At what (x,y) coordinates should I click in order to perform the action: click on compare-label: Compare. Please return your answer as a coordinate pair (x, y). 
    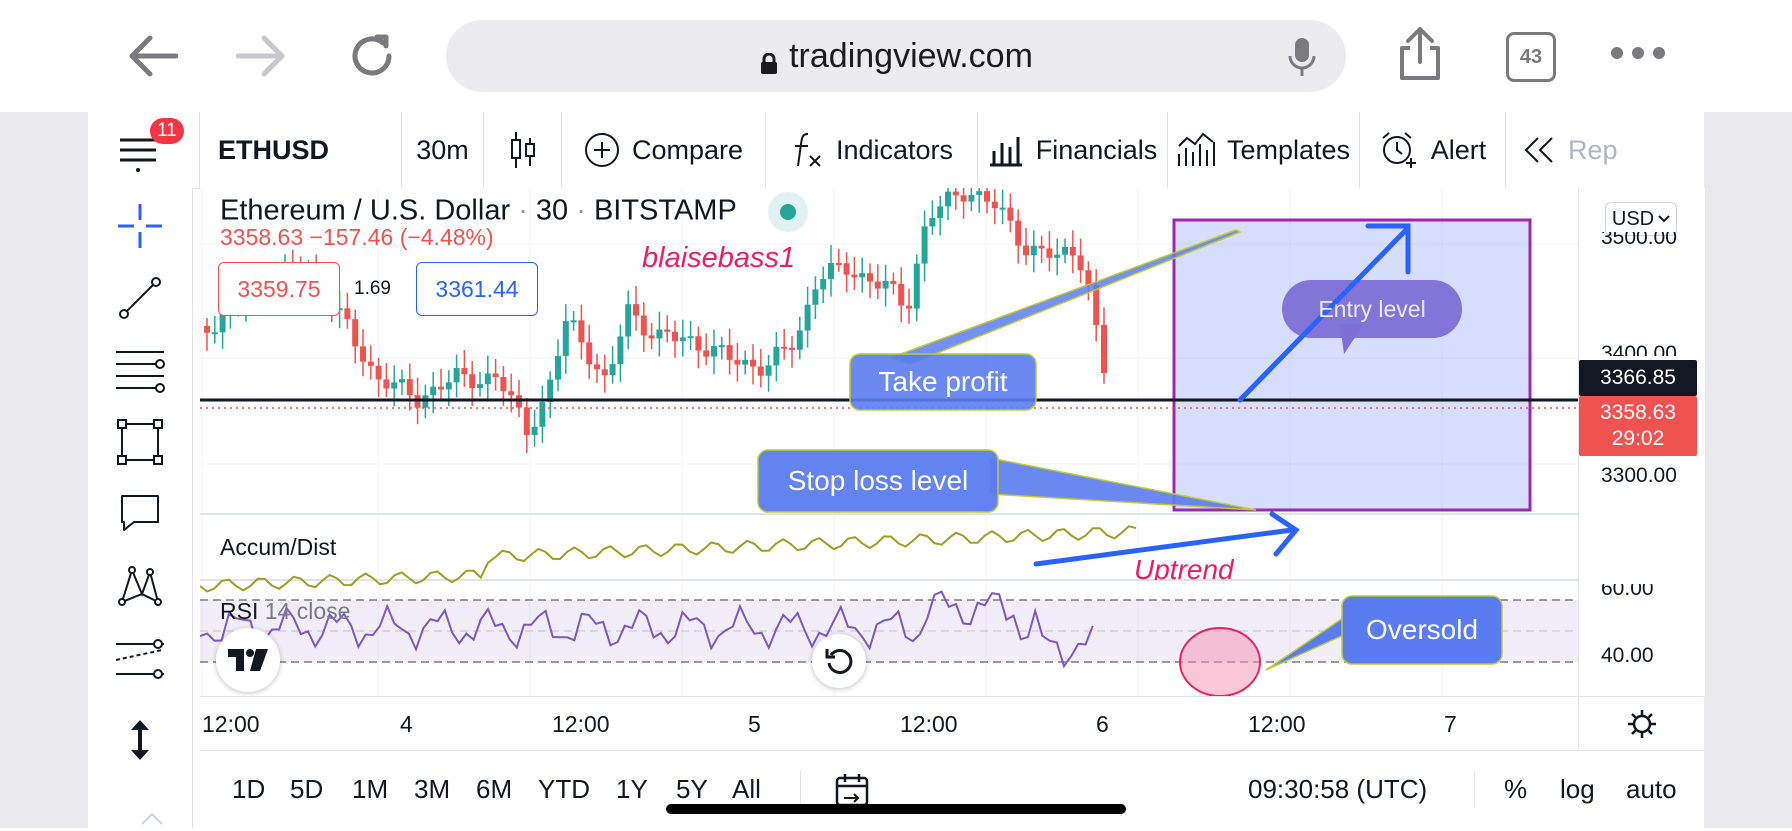
    Looking at the image, I should click on (687, 149).